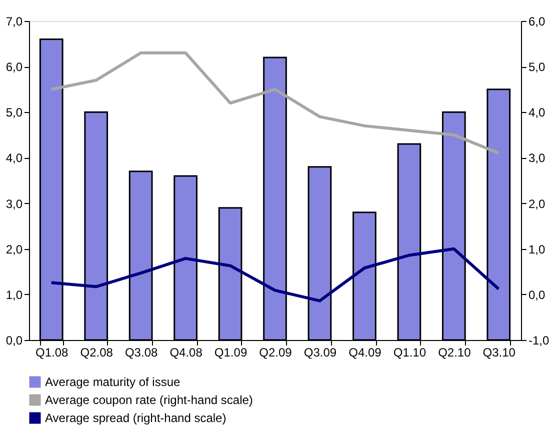 Image resolution: width=554 pixels, height=431 pixels. Describe the element at coordinates (14, 21) in the screenshot. I see `y-tick-label: 7,0` at that location.